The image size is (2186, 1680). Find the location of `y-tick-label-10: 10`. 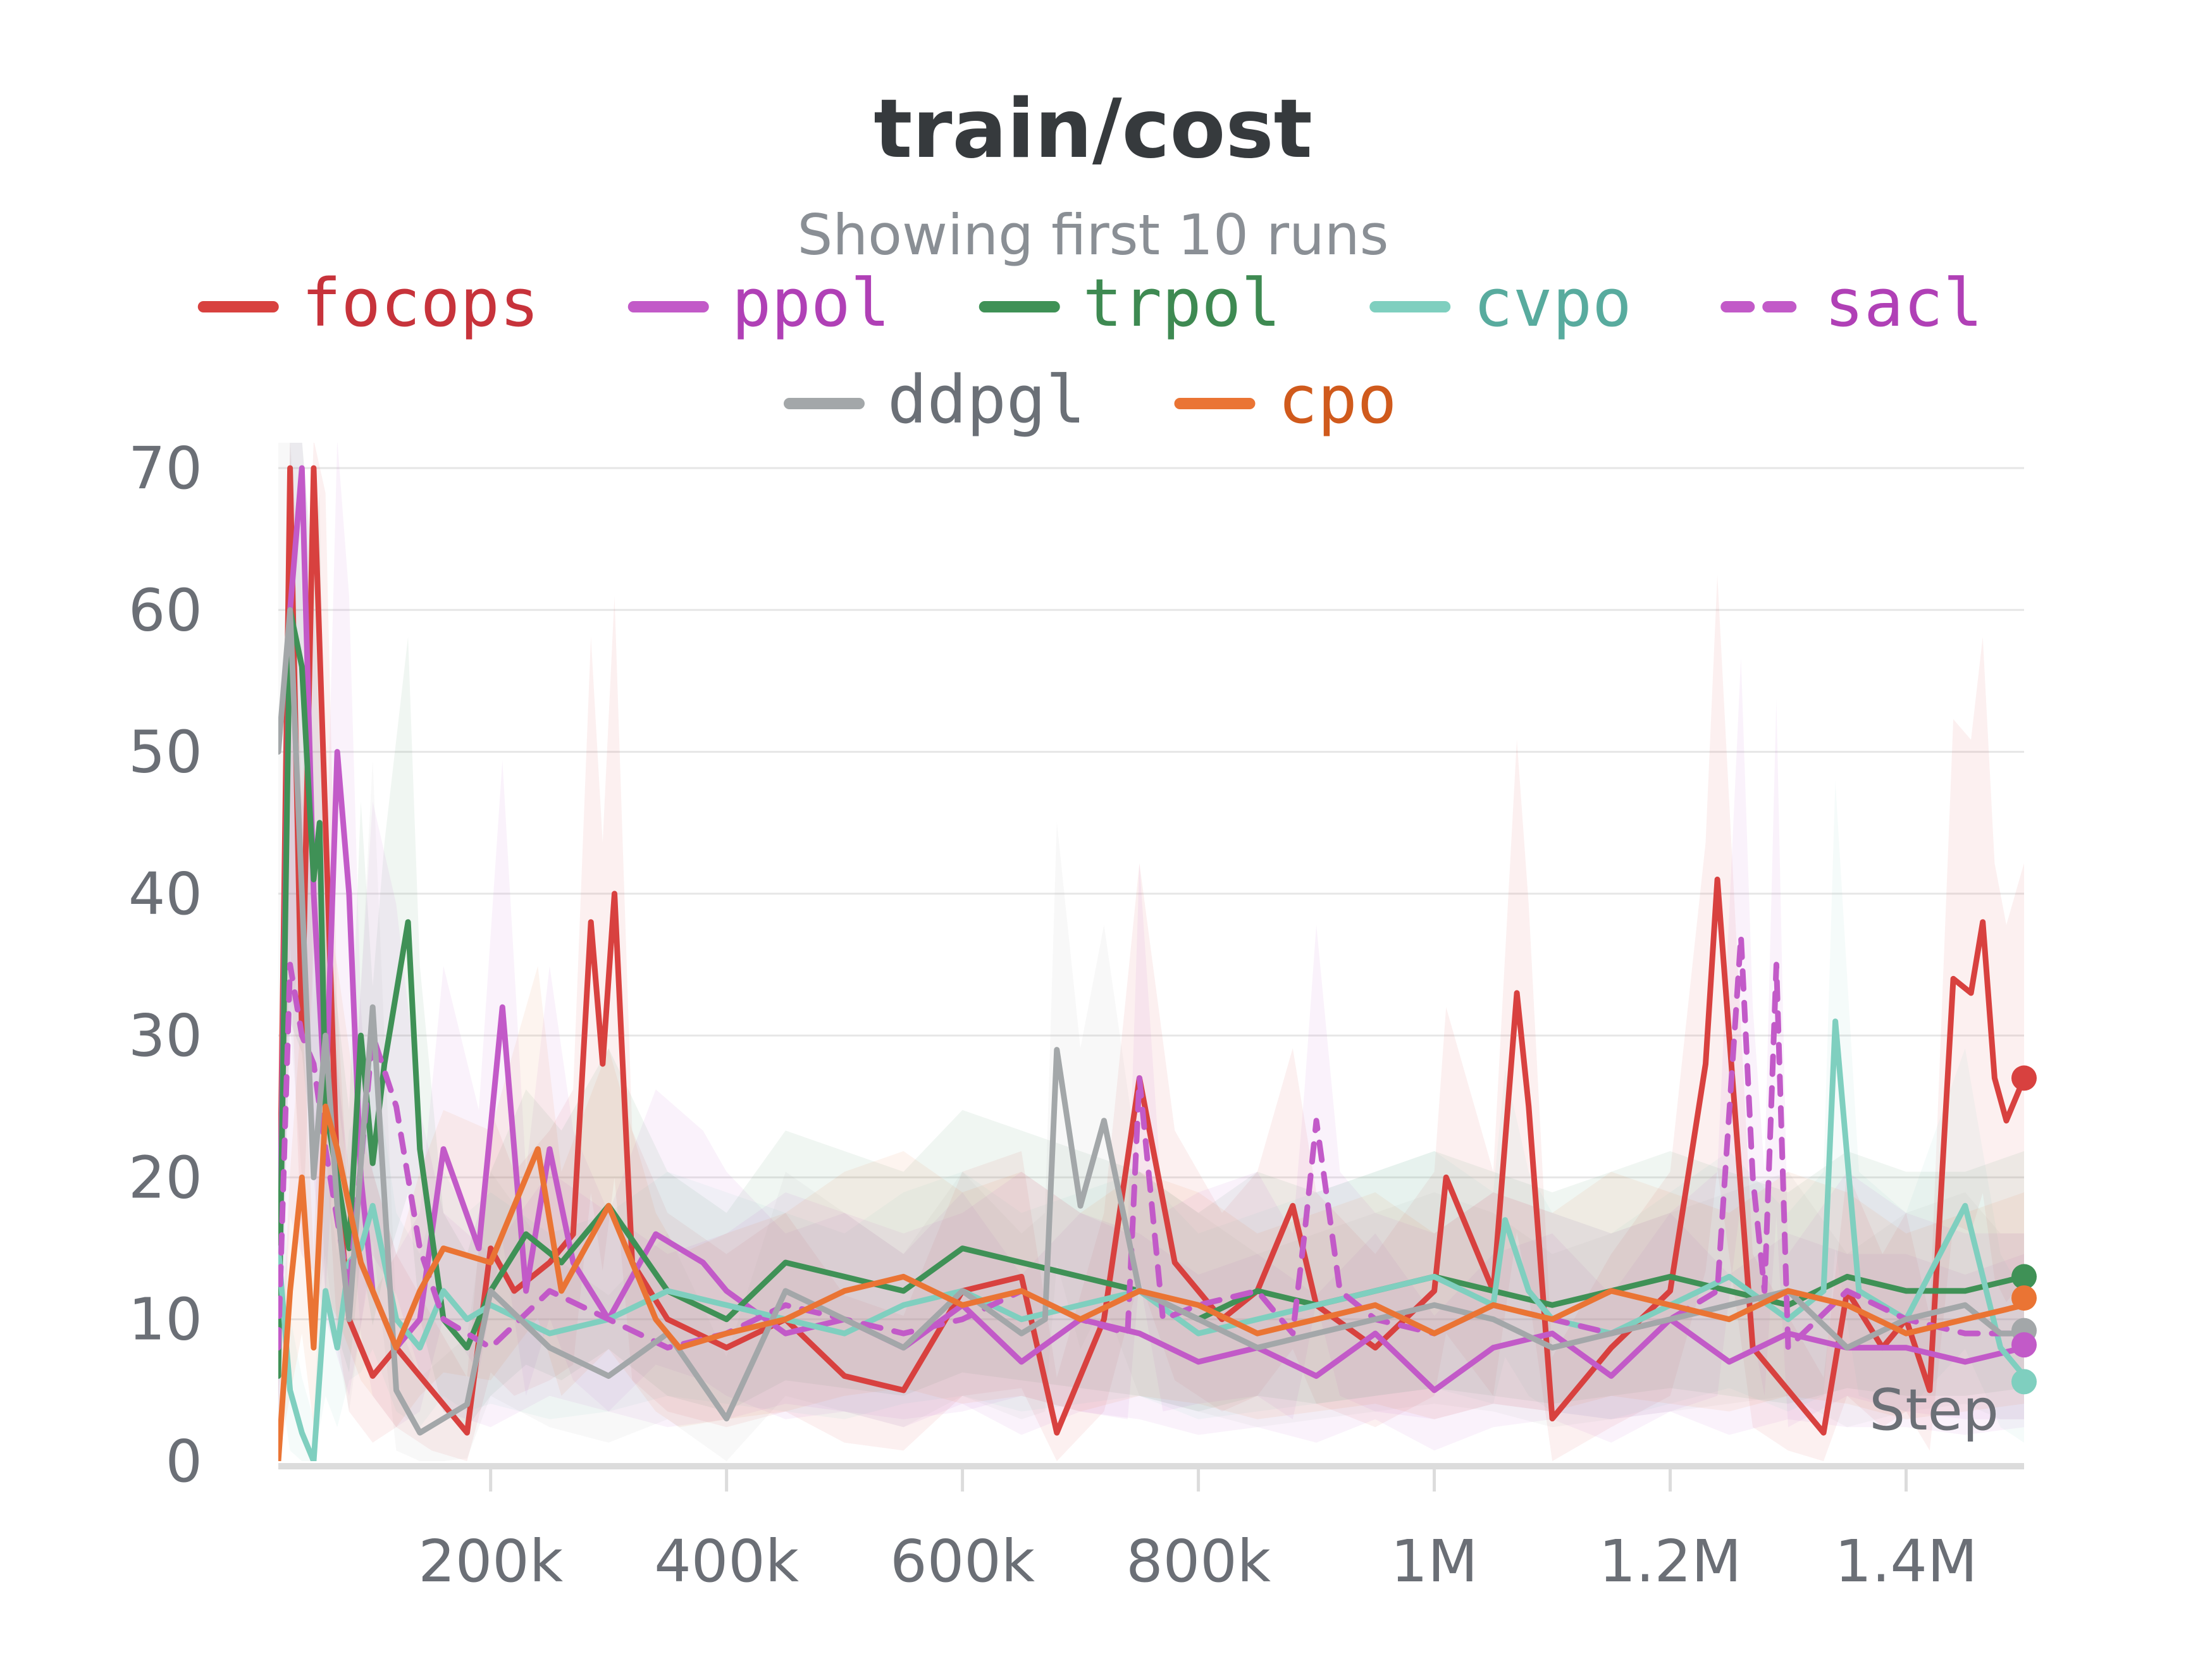

y-tick-label-10: 10 is located at coordinates (165, 1320).